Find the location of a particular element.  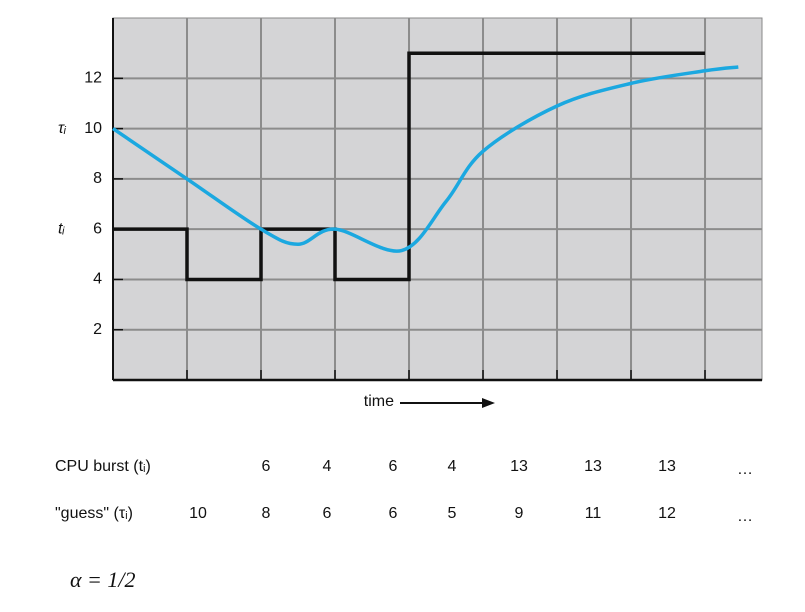

y-annotation: tᵢ is located at coordinates (61, 228).